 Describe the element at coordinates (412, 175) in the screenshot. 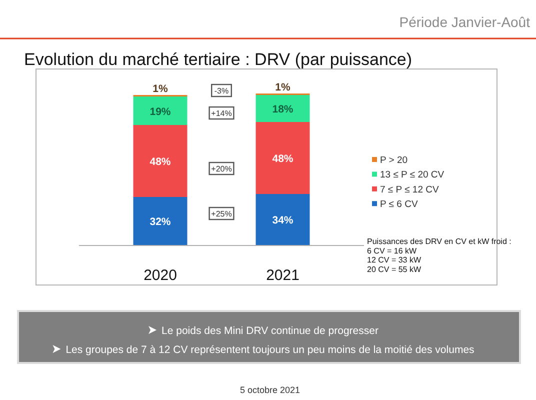

I see `legend-label: 13 ≤ P ≤ 20 CV` at that location.